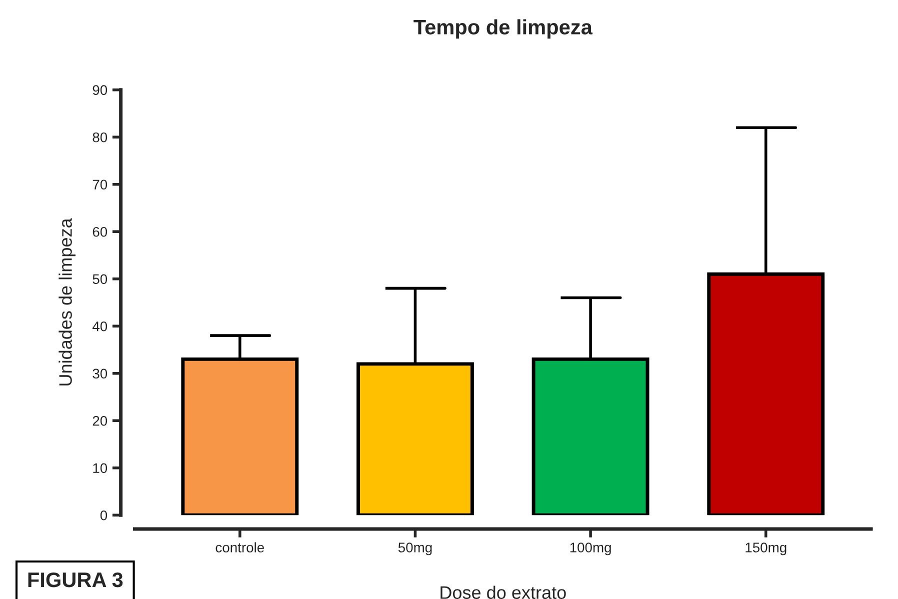 The width and height of the screenshot is (898, 599). I want to click on text: FIGURA 3, so click(75, 580).